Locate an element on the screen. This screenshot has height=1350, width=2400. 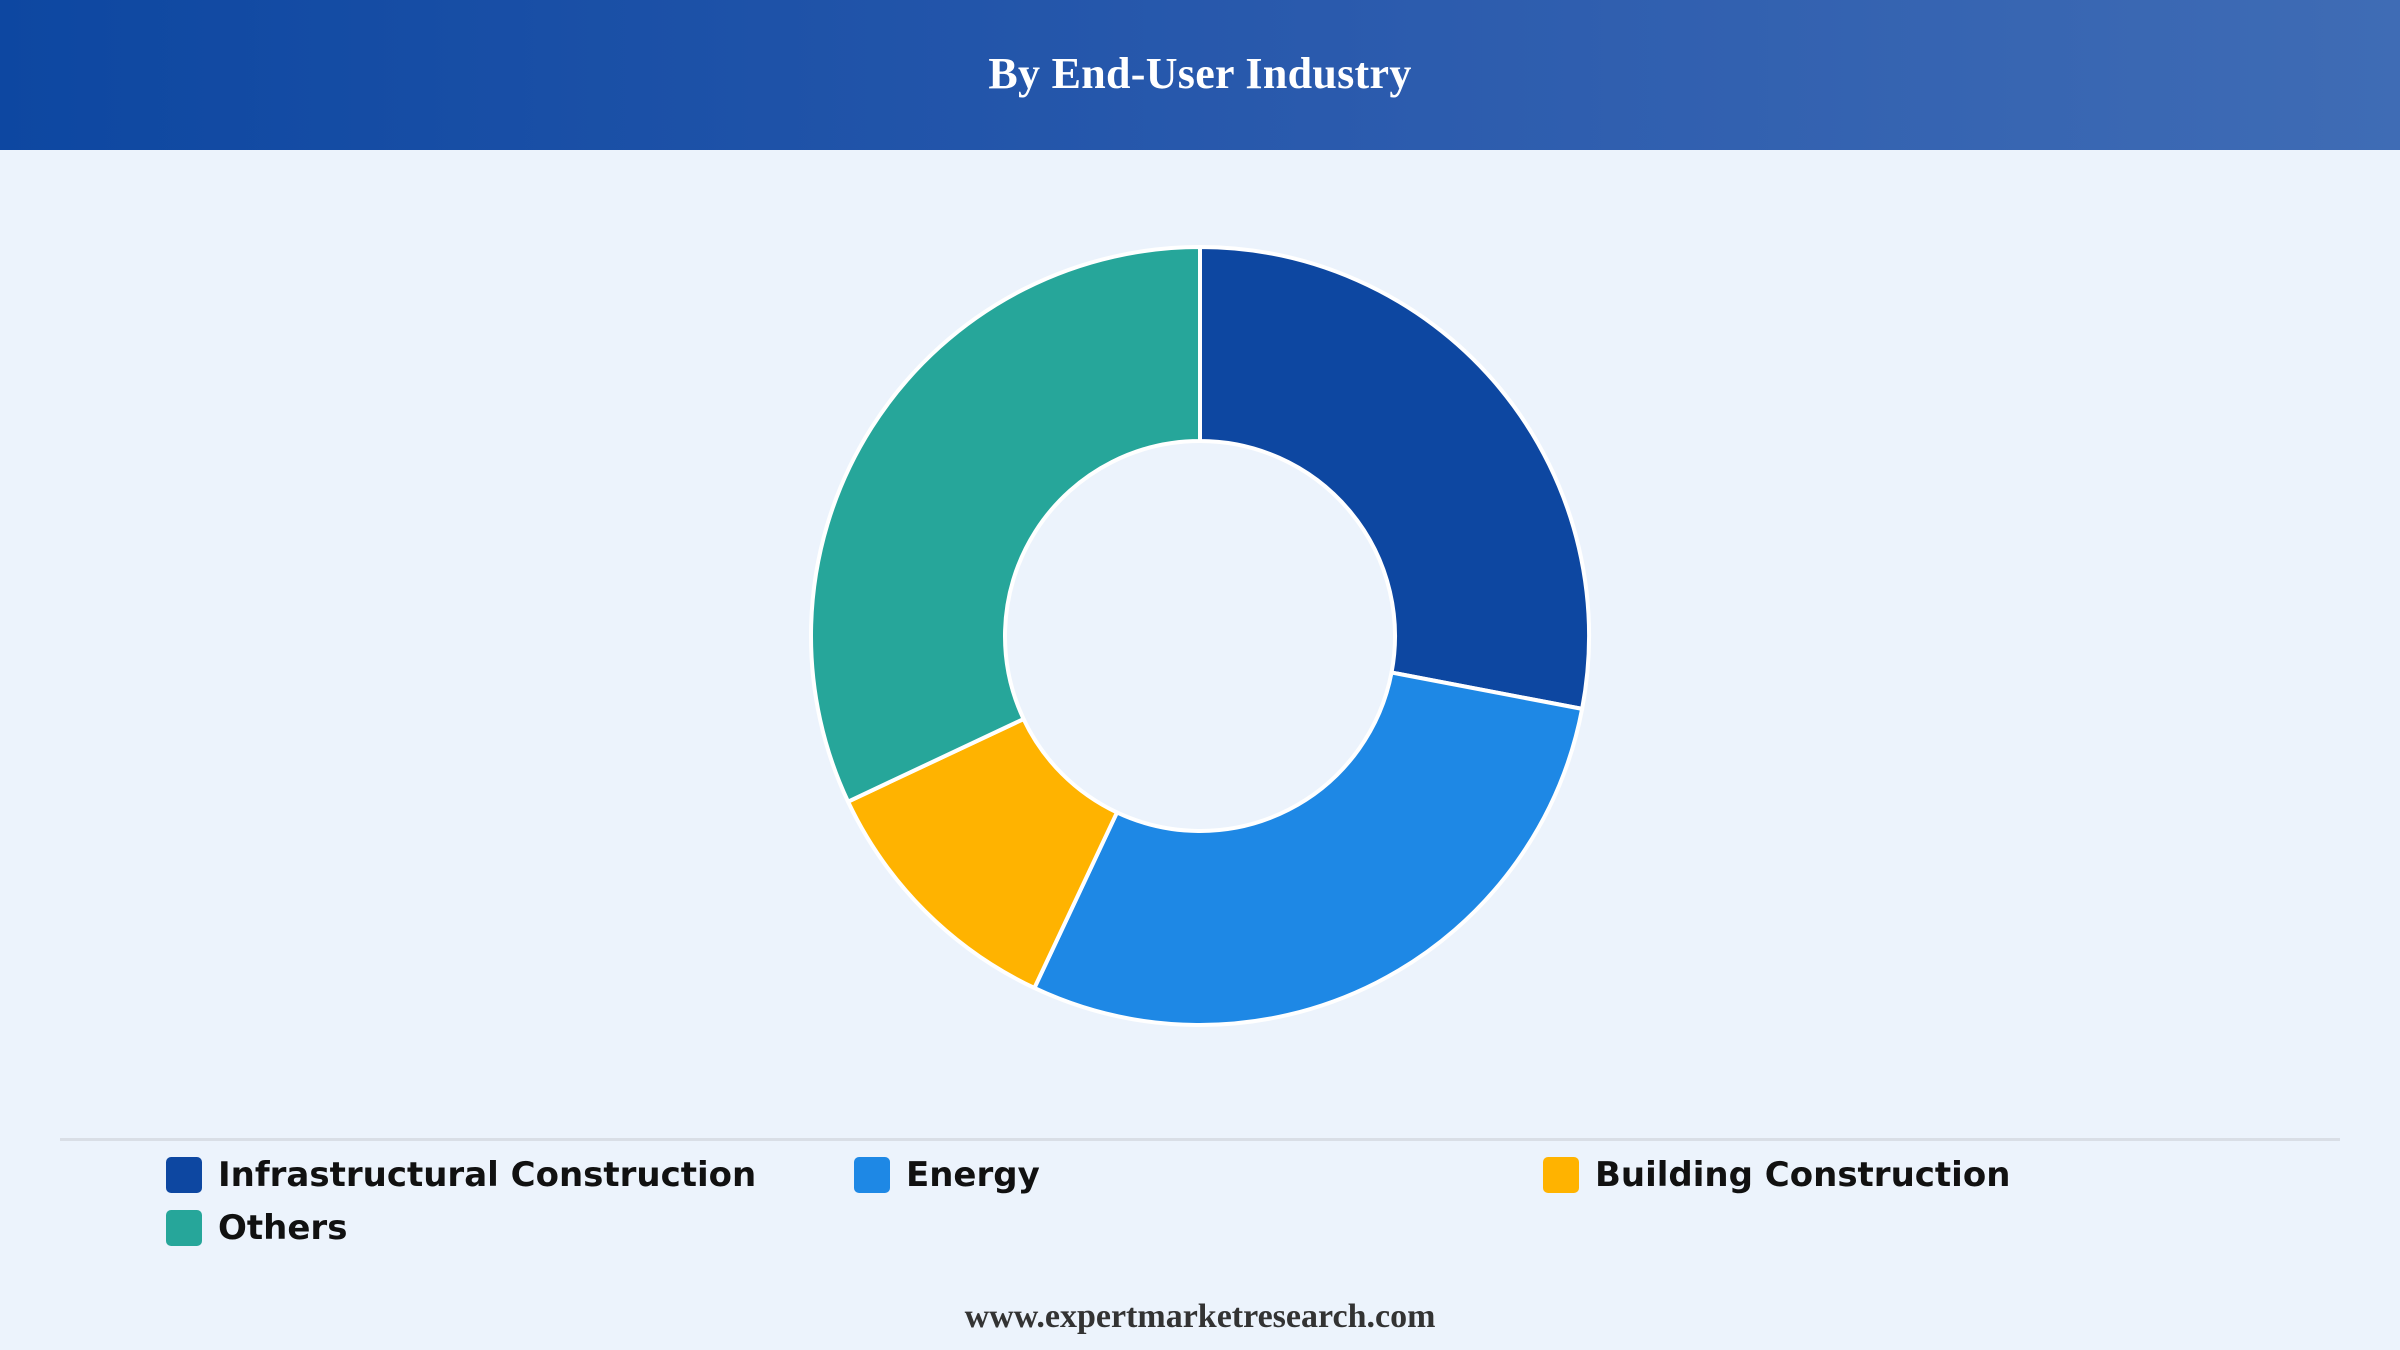
legend-item-energy: Energy is located at coordinates (947, 1175).